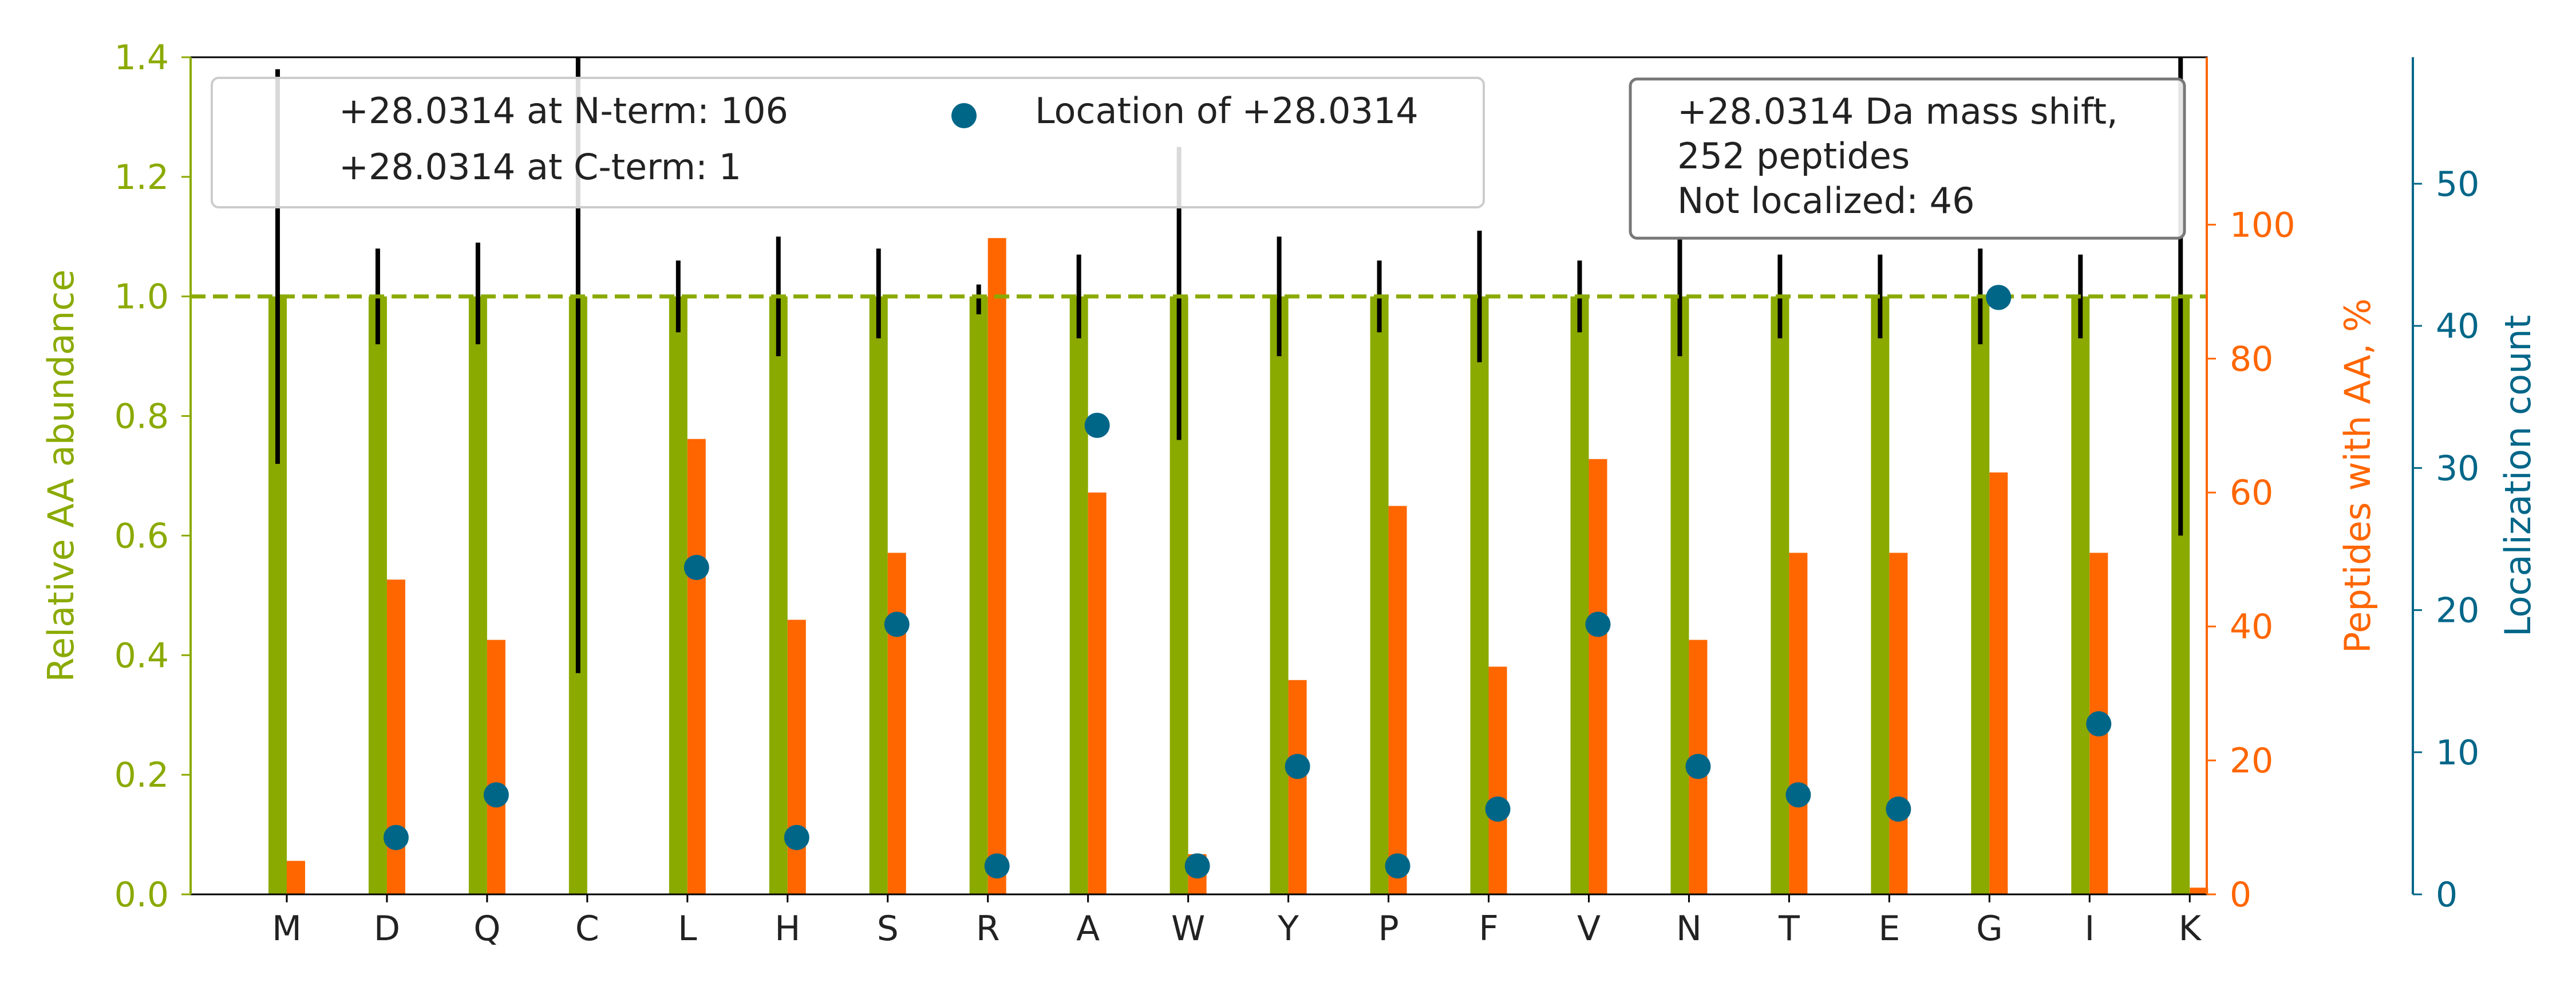  What do you see at coordinates (888, 929) in the screenshot?
I see `x-tick-label-S: S` at bounding box center [888, 929].